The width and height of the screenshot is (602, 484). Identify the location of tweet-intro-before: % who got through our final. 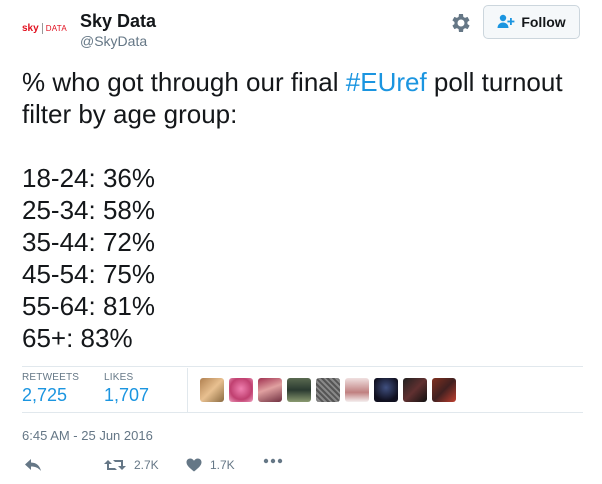
(184, 82).